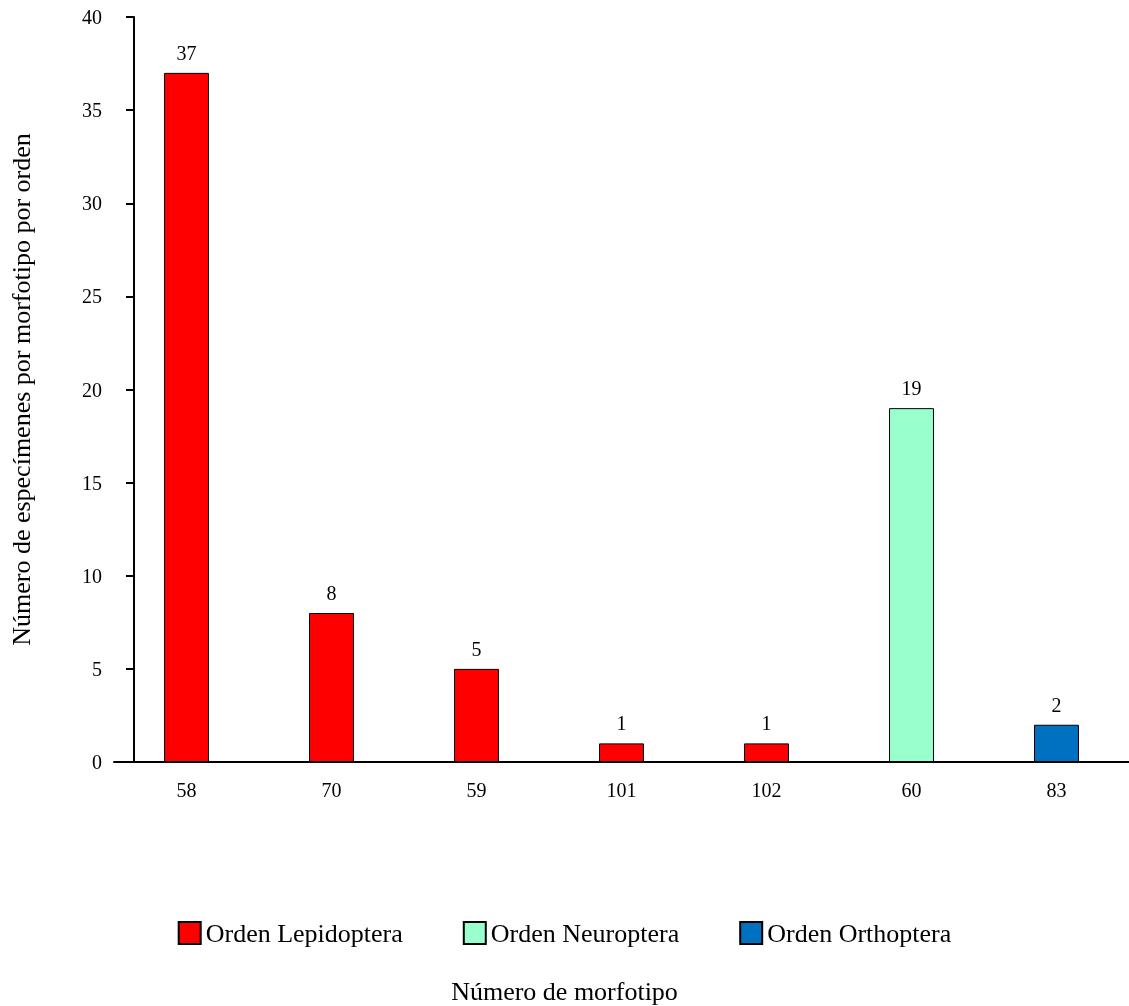 Image resolution: width=1129 pixels, height=1006 pixels. I want to click on x-tick-label: 101, so click(621, 790).